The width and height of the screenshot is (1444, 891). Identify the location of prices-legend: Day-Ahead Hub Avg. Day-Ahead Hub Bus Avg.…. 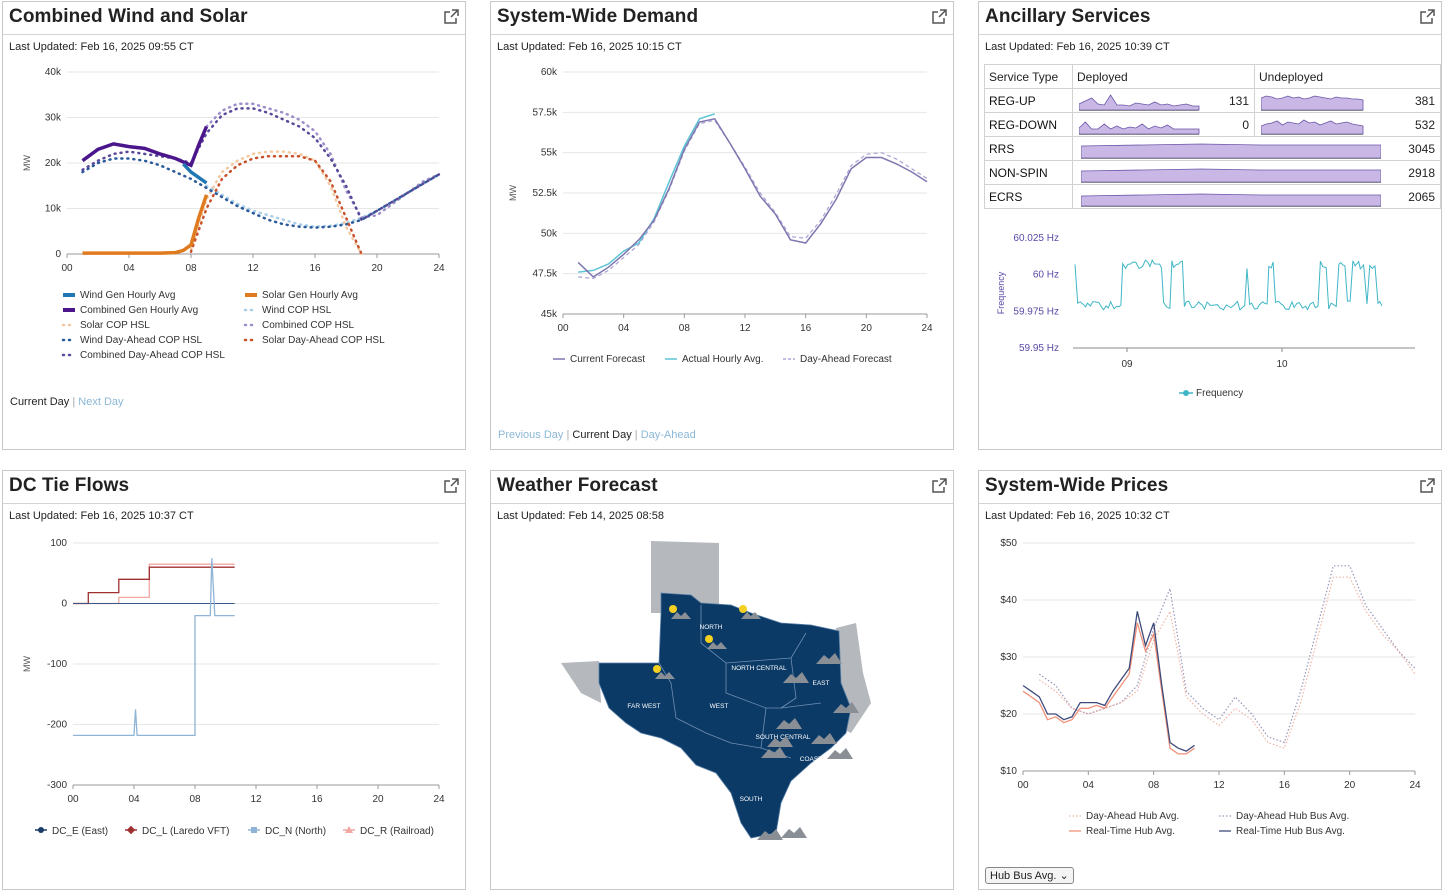
(1209, 824).